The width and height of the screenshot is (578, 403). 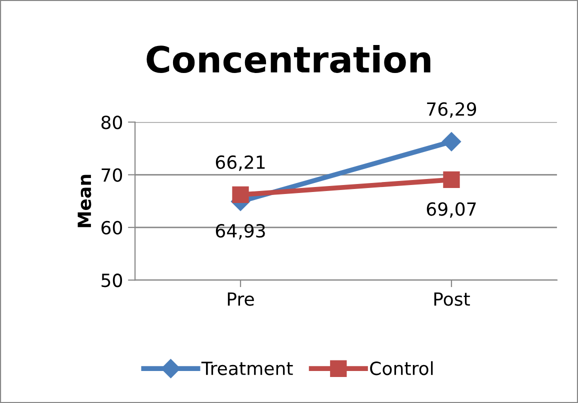 What do you see at coordinates (241, 299) in the screenshot?
I see `x-tick-label: Pre` at bounding box center [241, 299].